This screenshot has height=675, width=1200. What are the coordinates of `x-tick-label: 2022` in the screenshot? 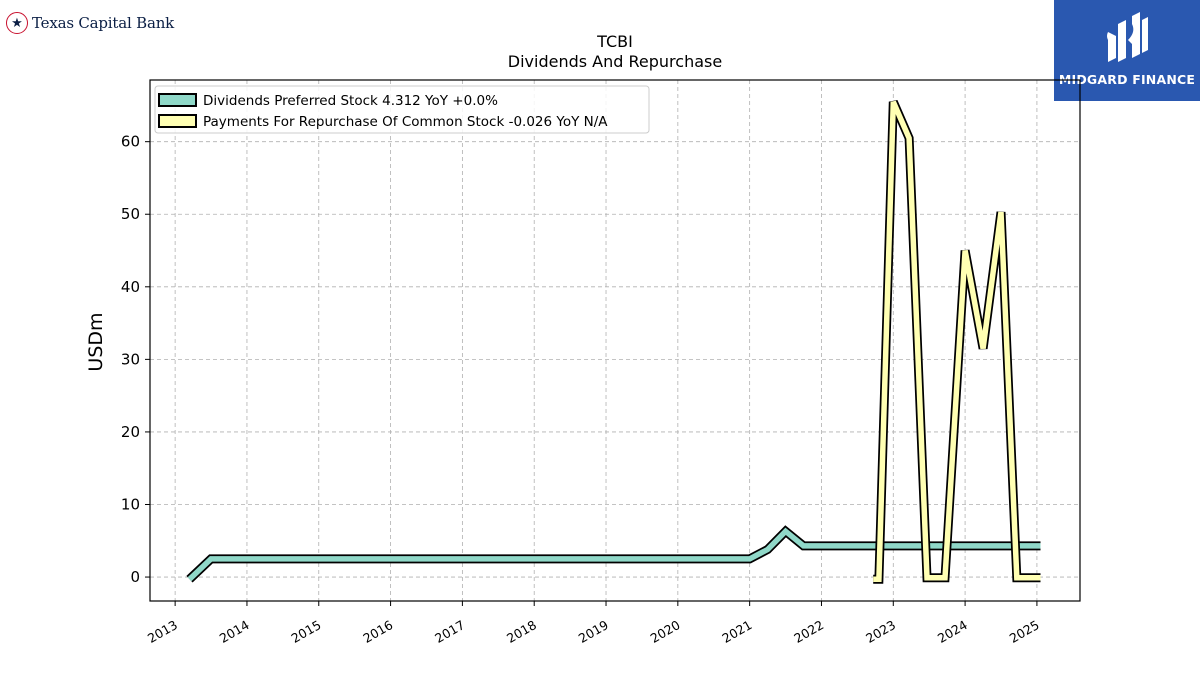 It's located at (808, 631).